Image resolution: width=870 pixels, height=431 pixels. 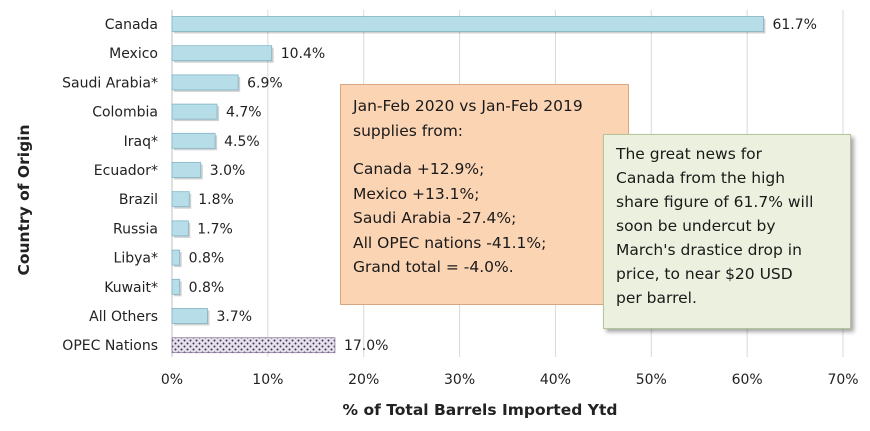 What do you see at coordinates (216, 200) in the screenshot?
I see `value-label: 1.8%` at bounding box center [216, 200].